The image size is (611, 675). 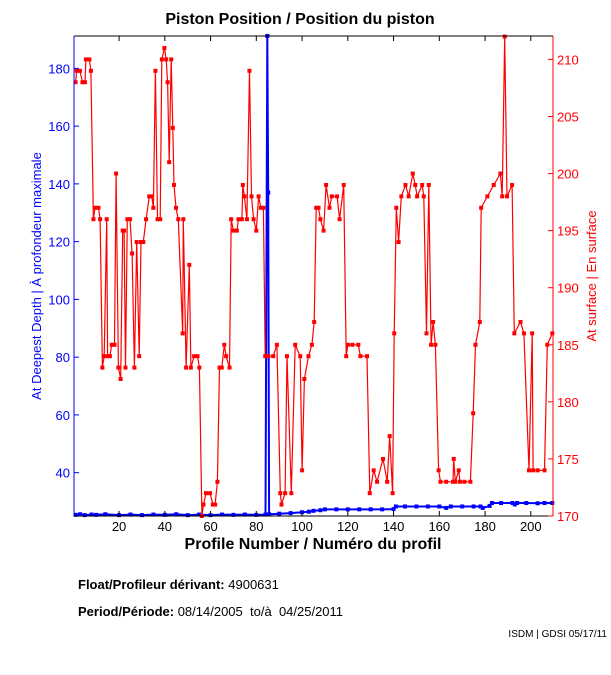 I want to click on y-right-tick-label: 170, so click(x=568, y=516).